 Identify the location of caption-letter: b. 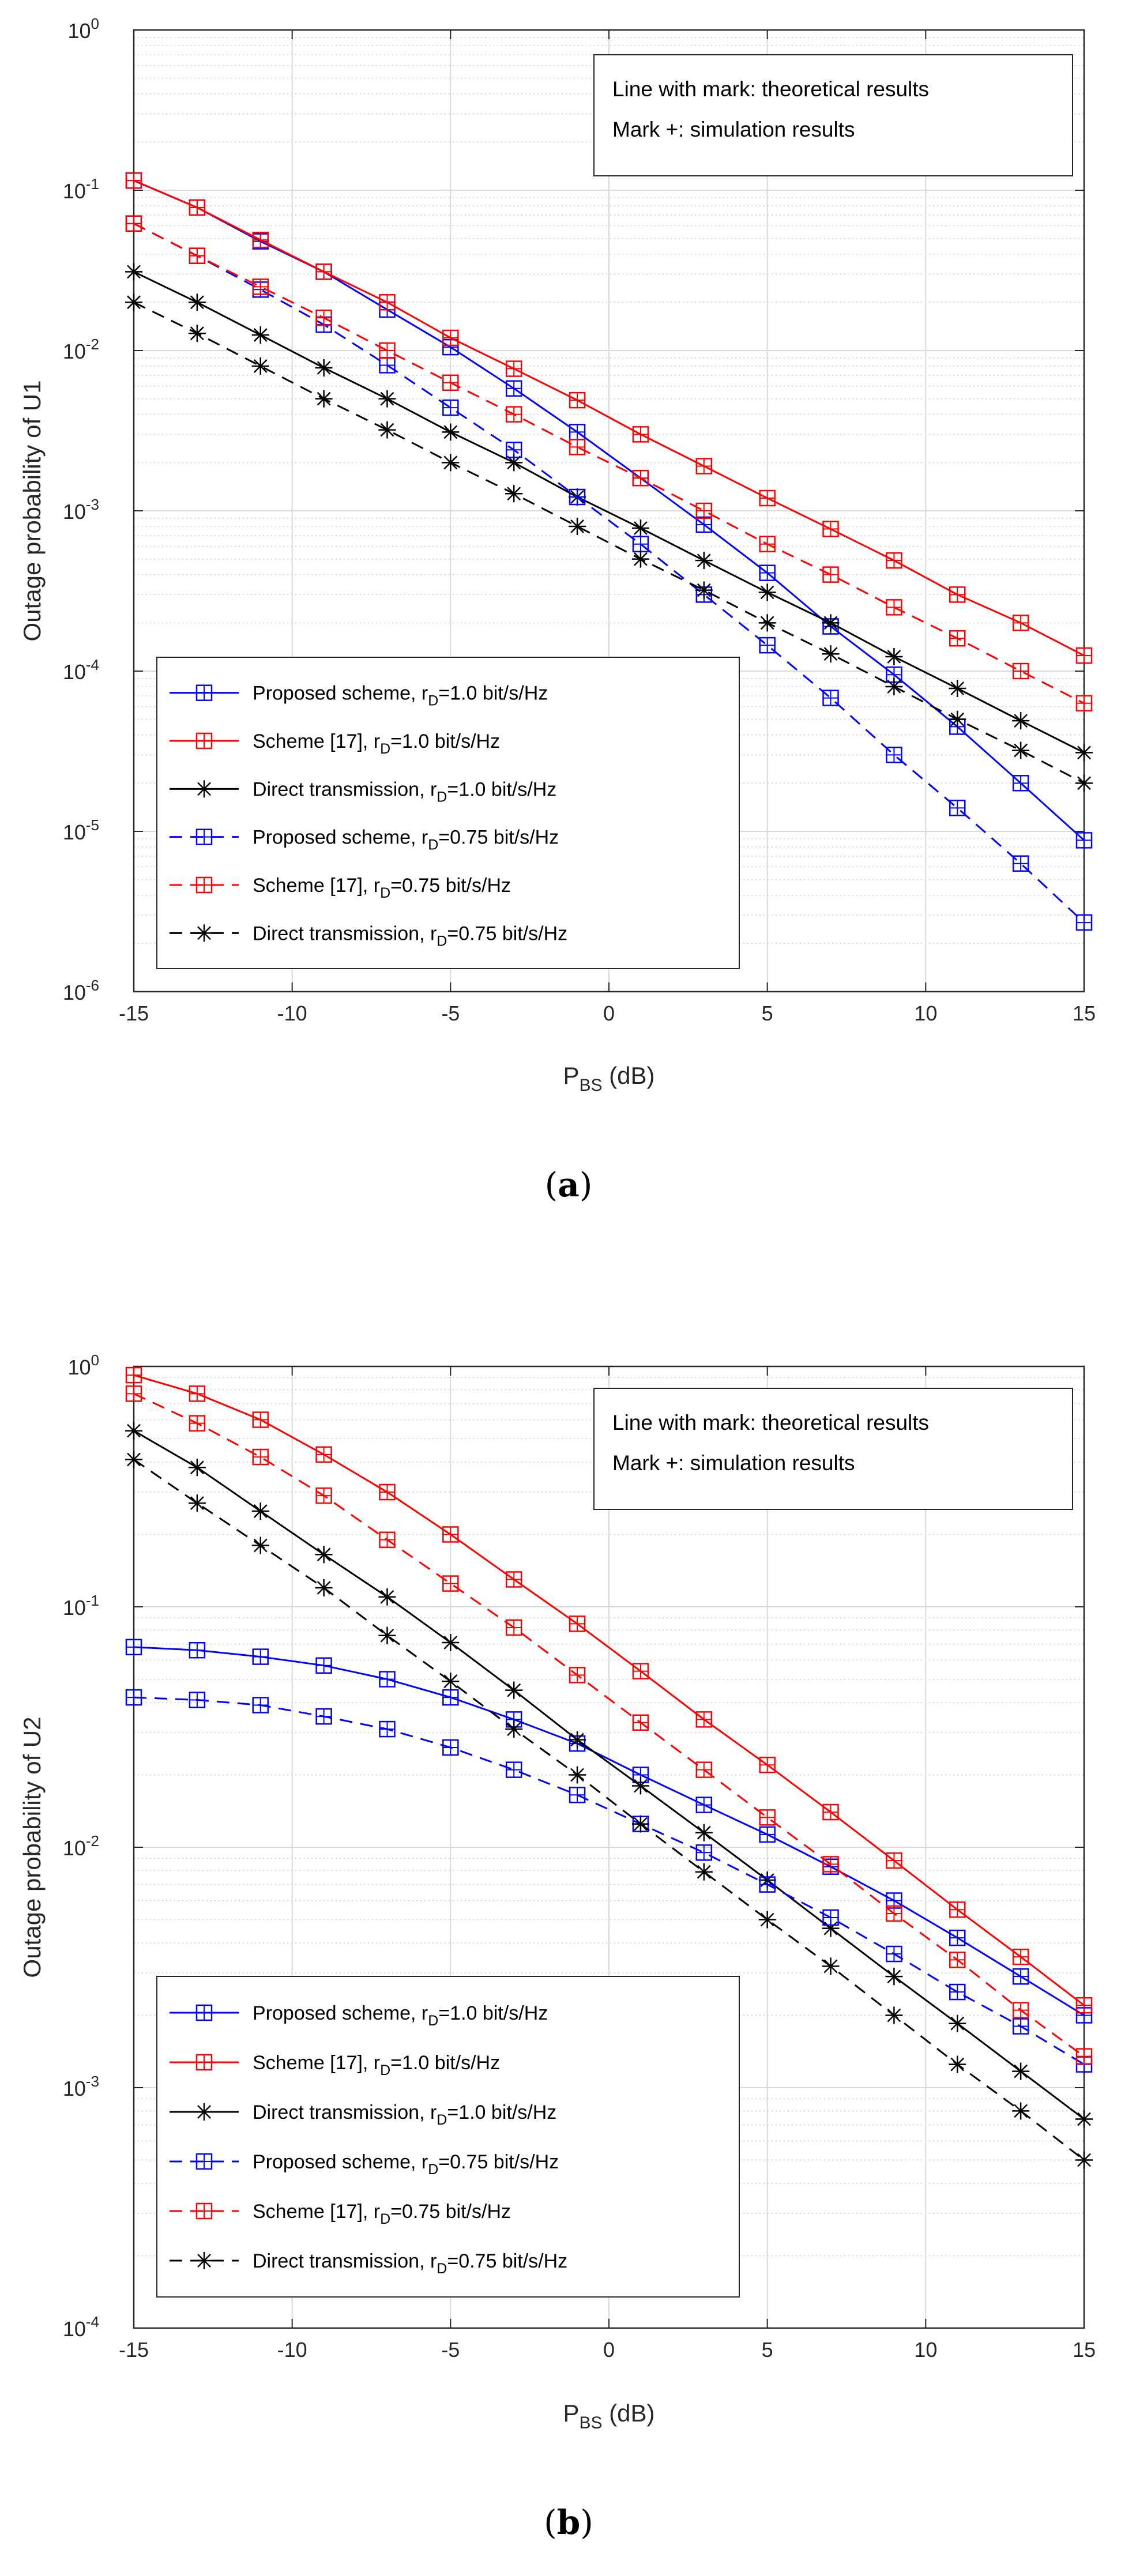
(569, 2522).